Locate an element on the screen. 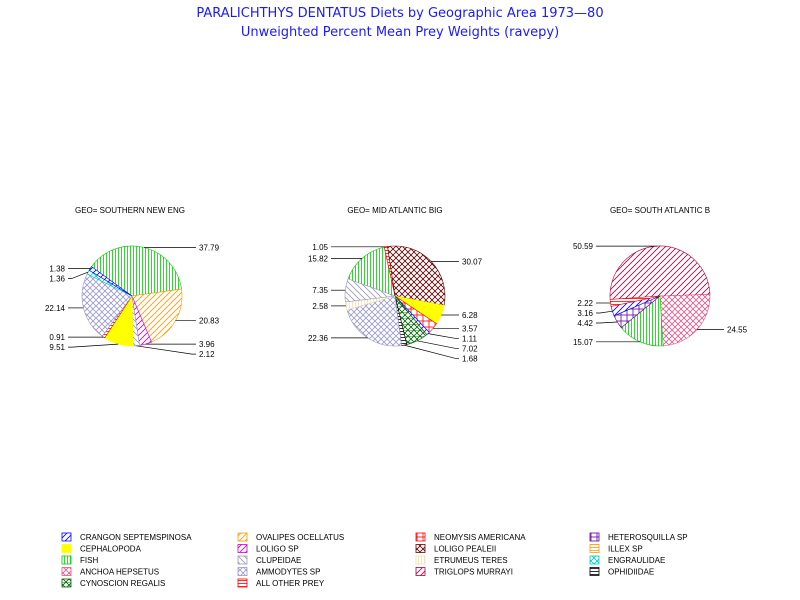 The image size is (800, 600). slice-value-label: 15.82 is located at coordinates (318, 258).